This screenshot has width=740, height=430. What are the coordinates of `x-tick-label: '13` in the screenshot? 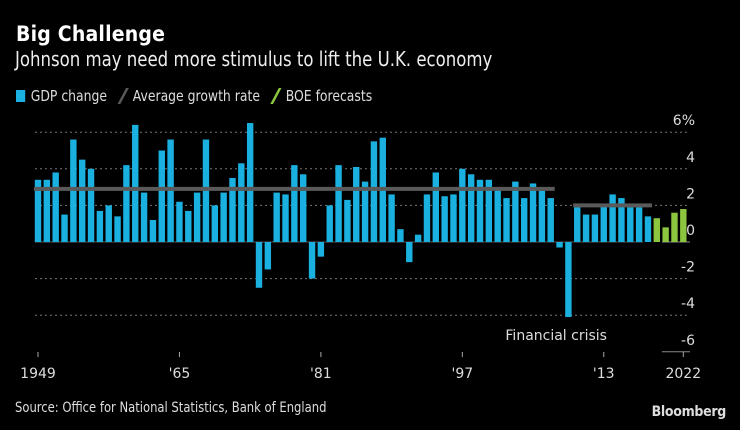 It's located at (604, 374).